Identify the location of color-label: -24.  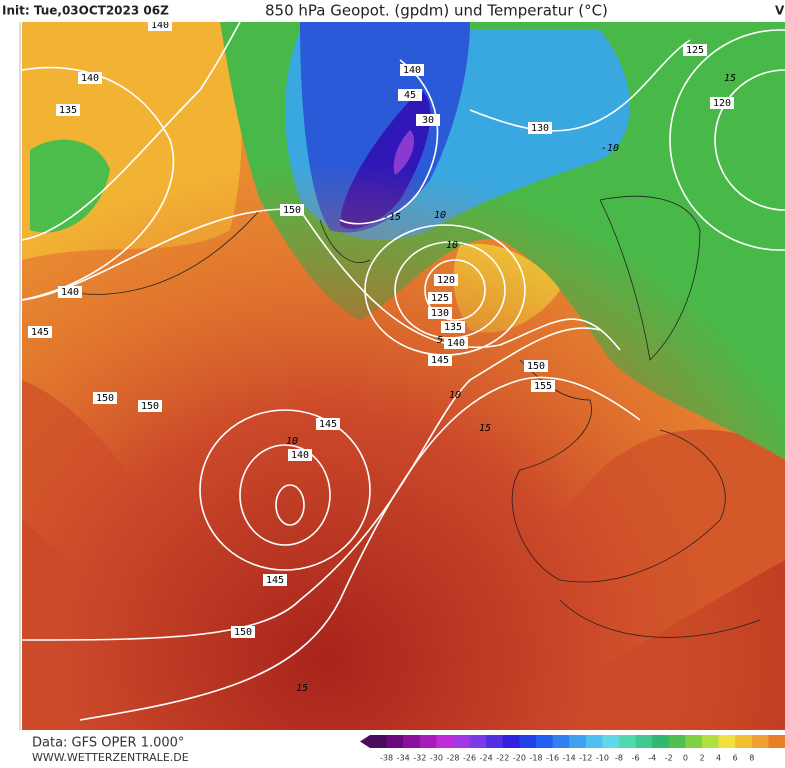
(486, 758).